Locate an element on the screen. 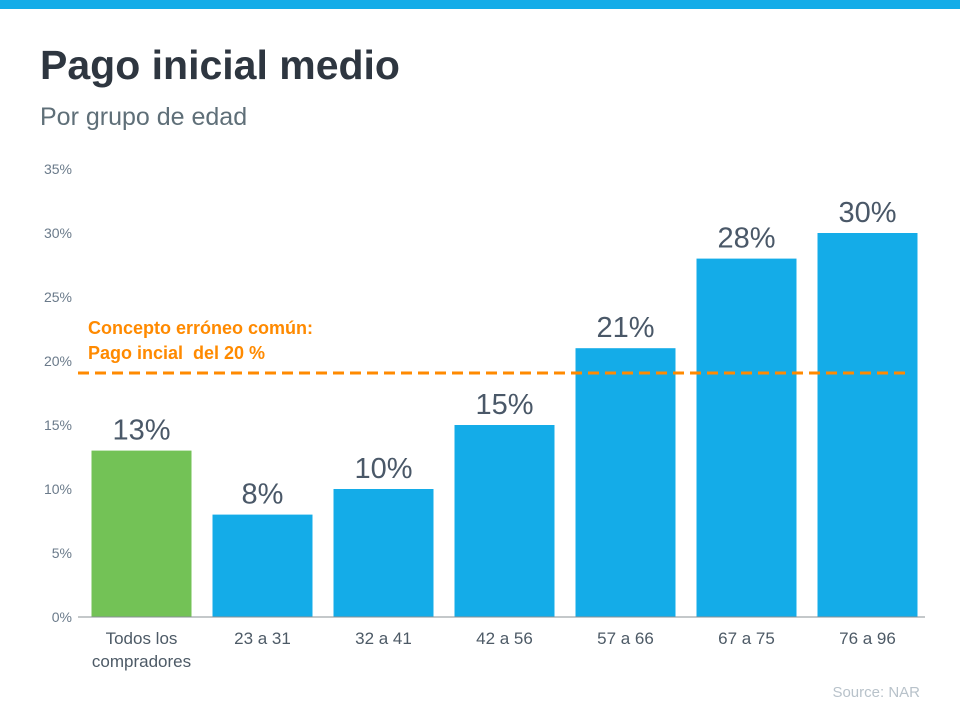 The height and width of the screenshot is (720, 960). reference-line-label: Concepto erróneo común: is located at coordinates (200, 328).